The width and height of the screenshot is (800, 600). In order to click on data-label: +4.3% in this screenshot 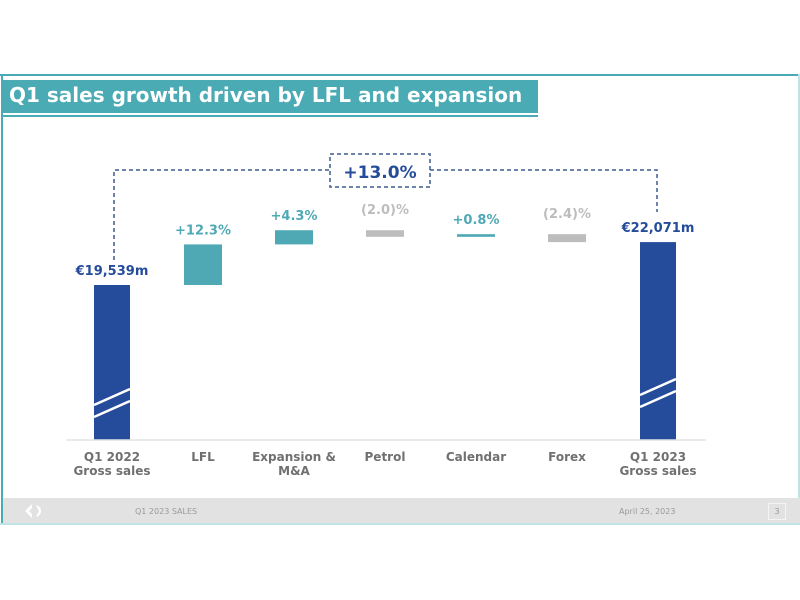, I will do `click(294, 216)`.